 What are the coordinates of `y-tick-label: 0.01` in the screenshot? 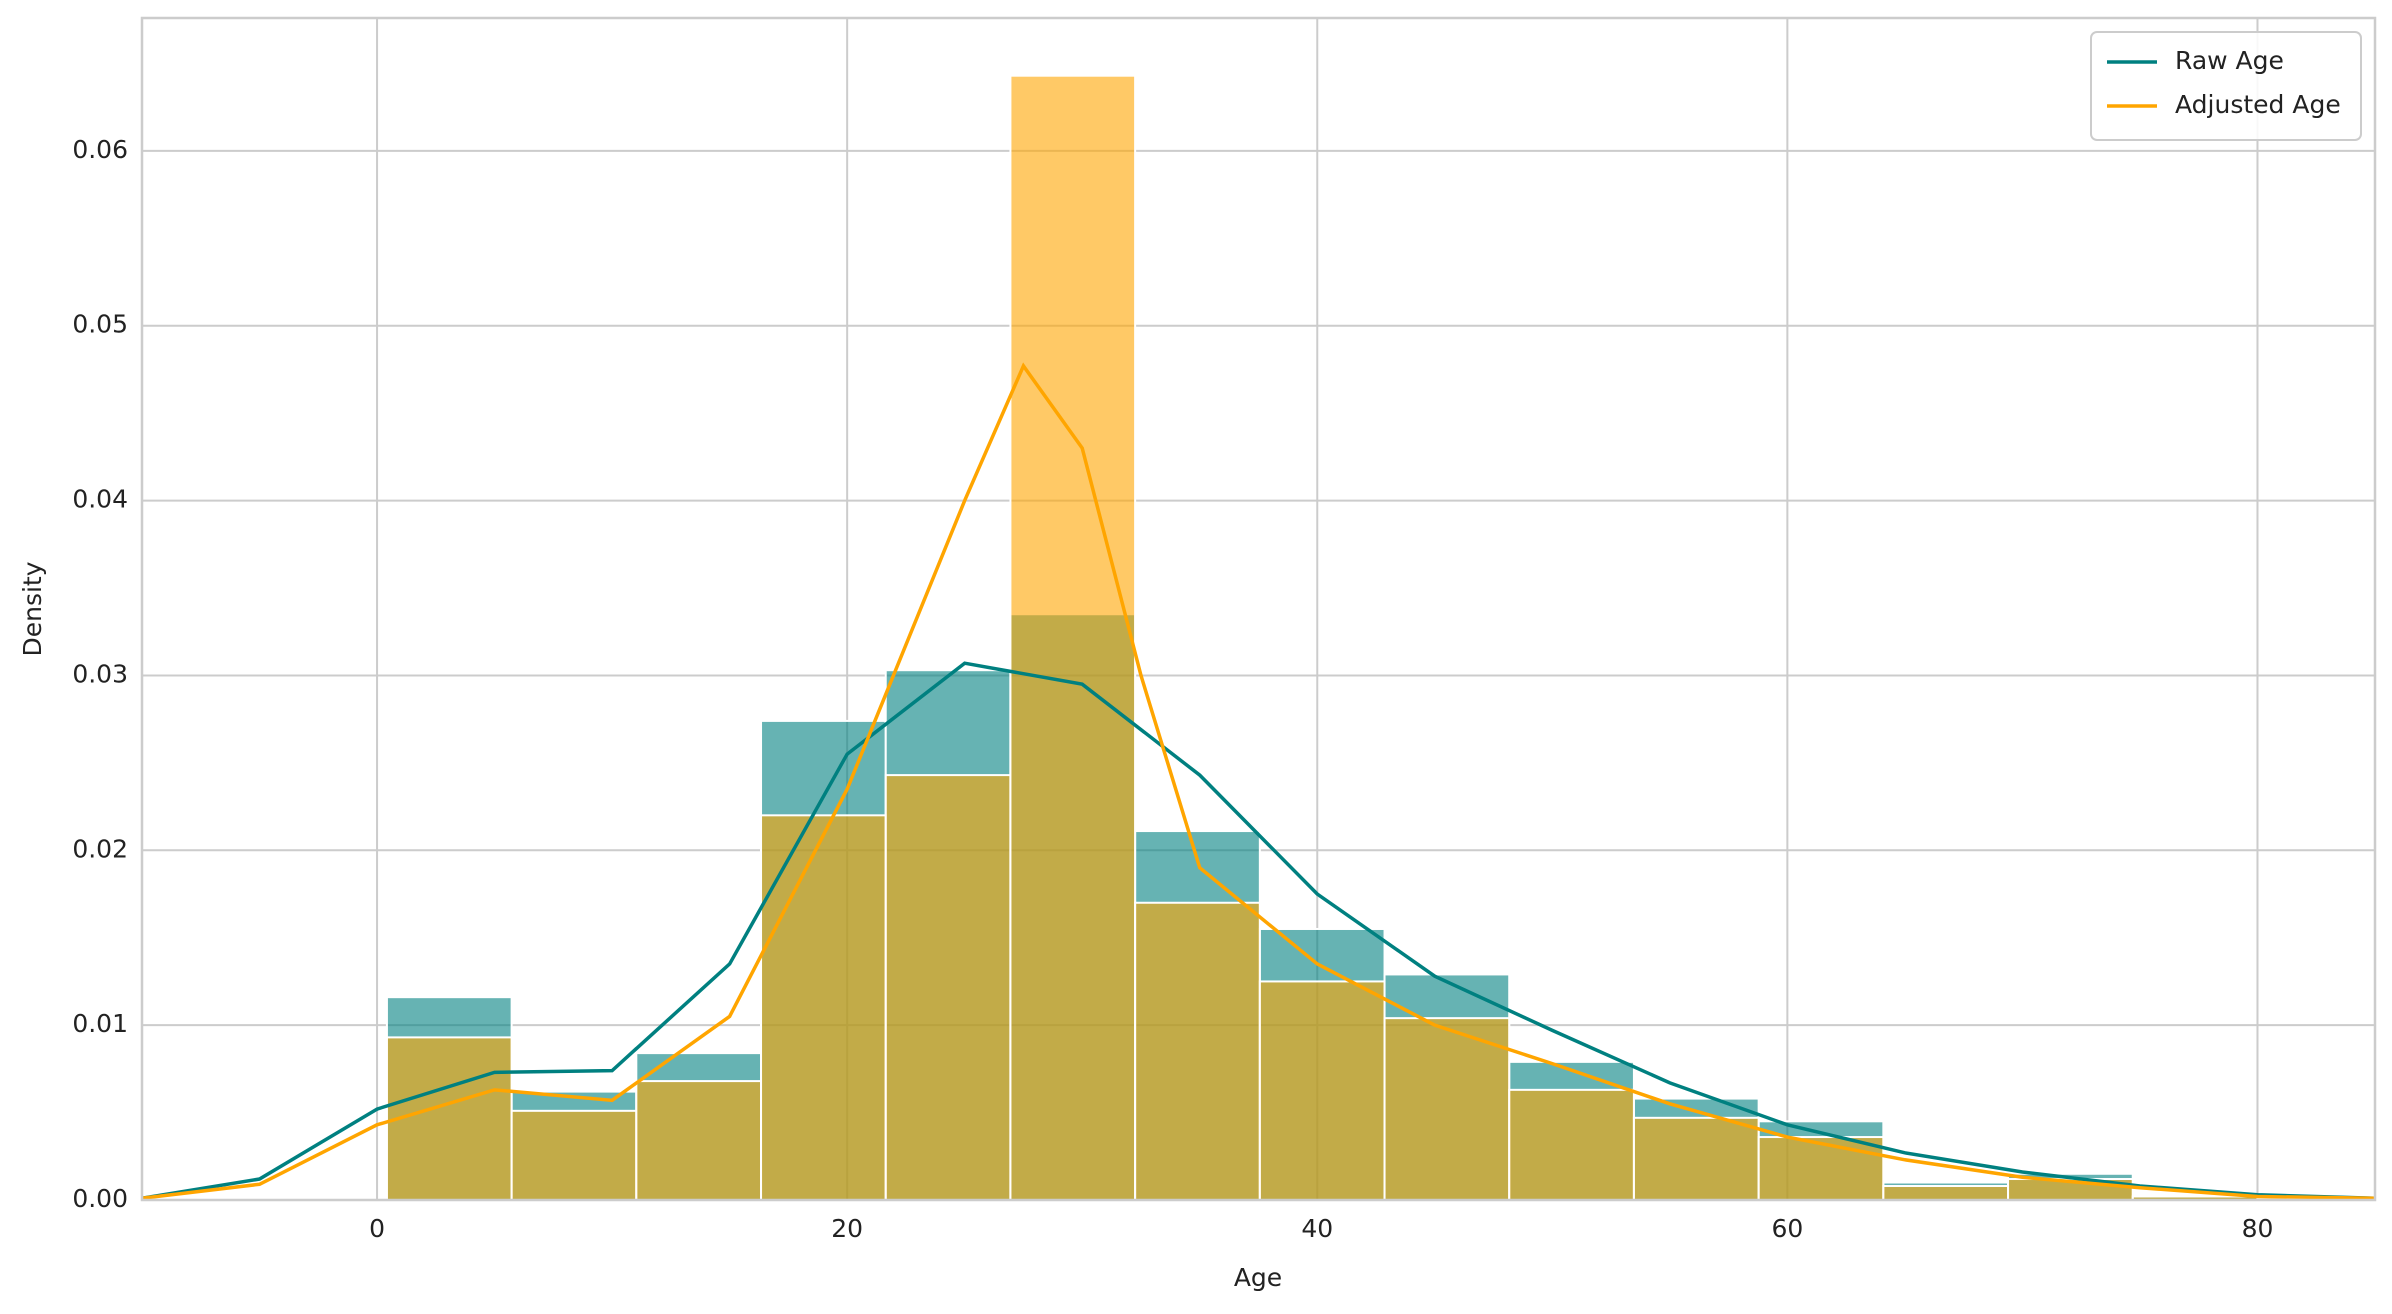 It's located at (100, 1023).